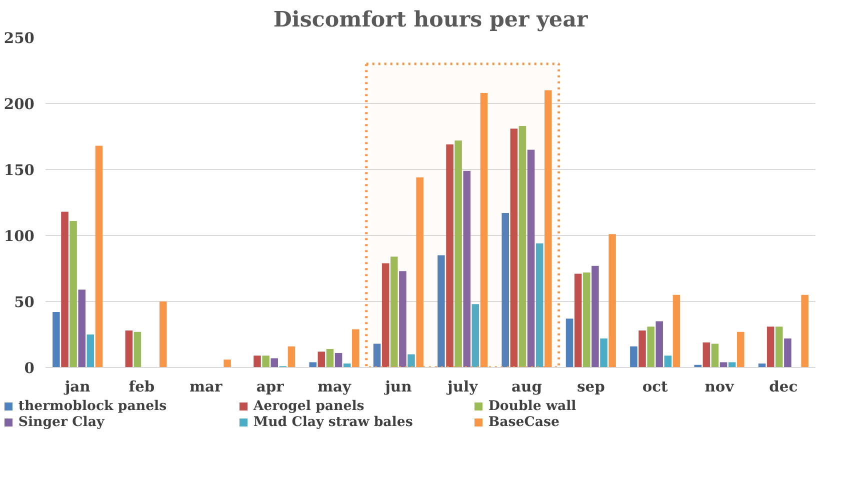  I want to click on x-tick-label: july, so click(462, 387).